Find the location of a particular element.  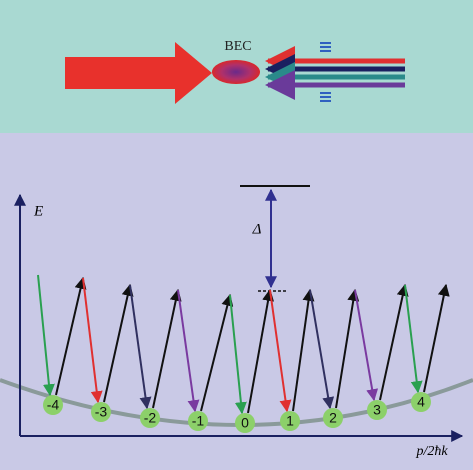

state-label: -1 is located at coordinates (198, 421).